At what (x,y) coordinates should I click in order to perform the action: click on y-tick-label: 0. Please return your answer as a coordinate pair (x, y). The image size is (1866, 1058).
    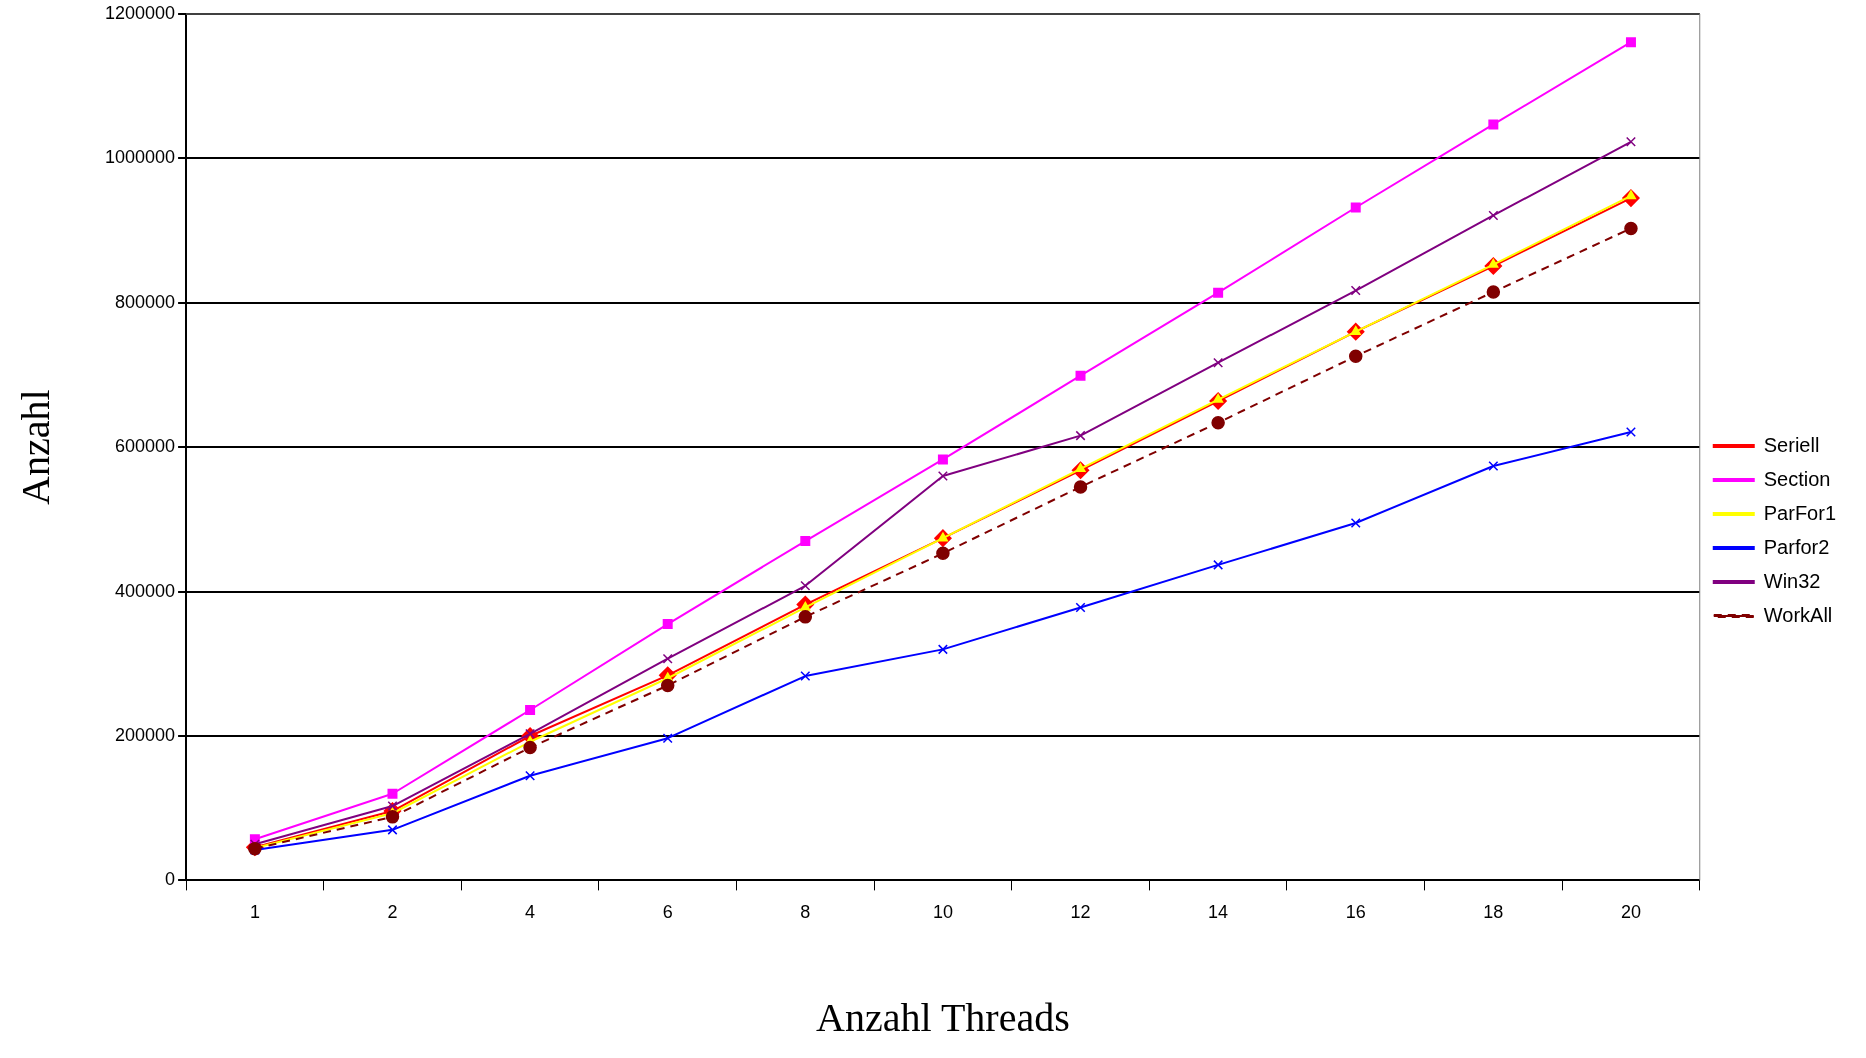
    Looking at the image, I should click on (170, 879).